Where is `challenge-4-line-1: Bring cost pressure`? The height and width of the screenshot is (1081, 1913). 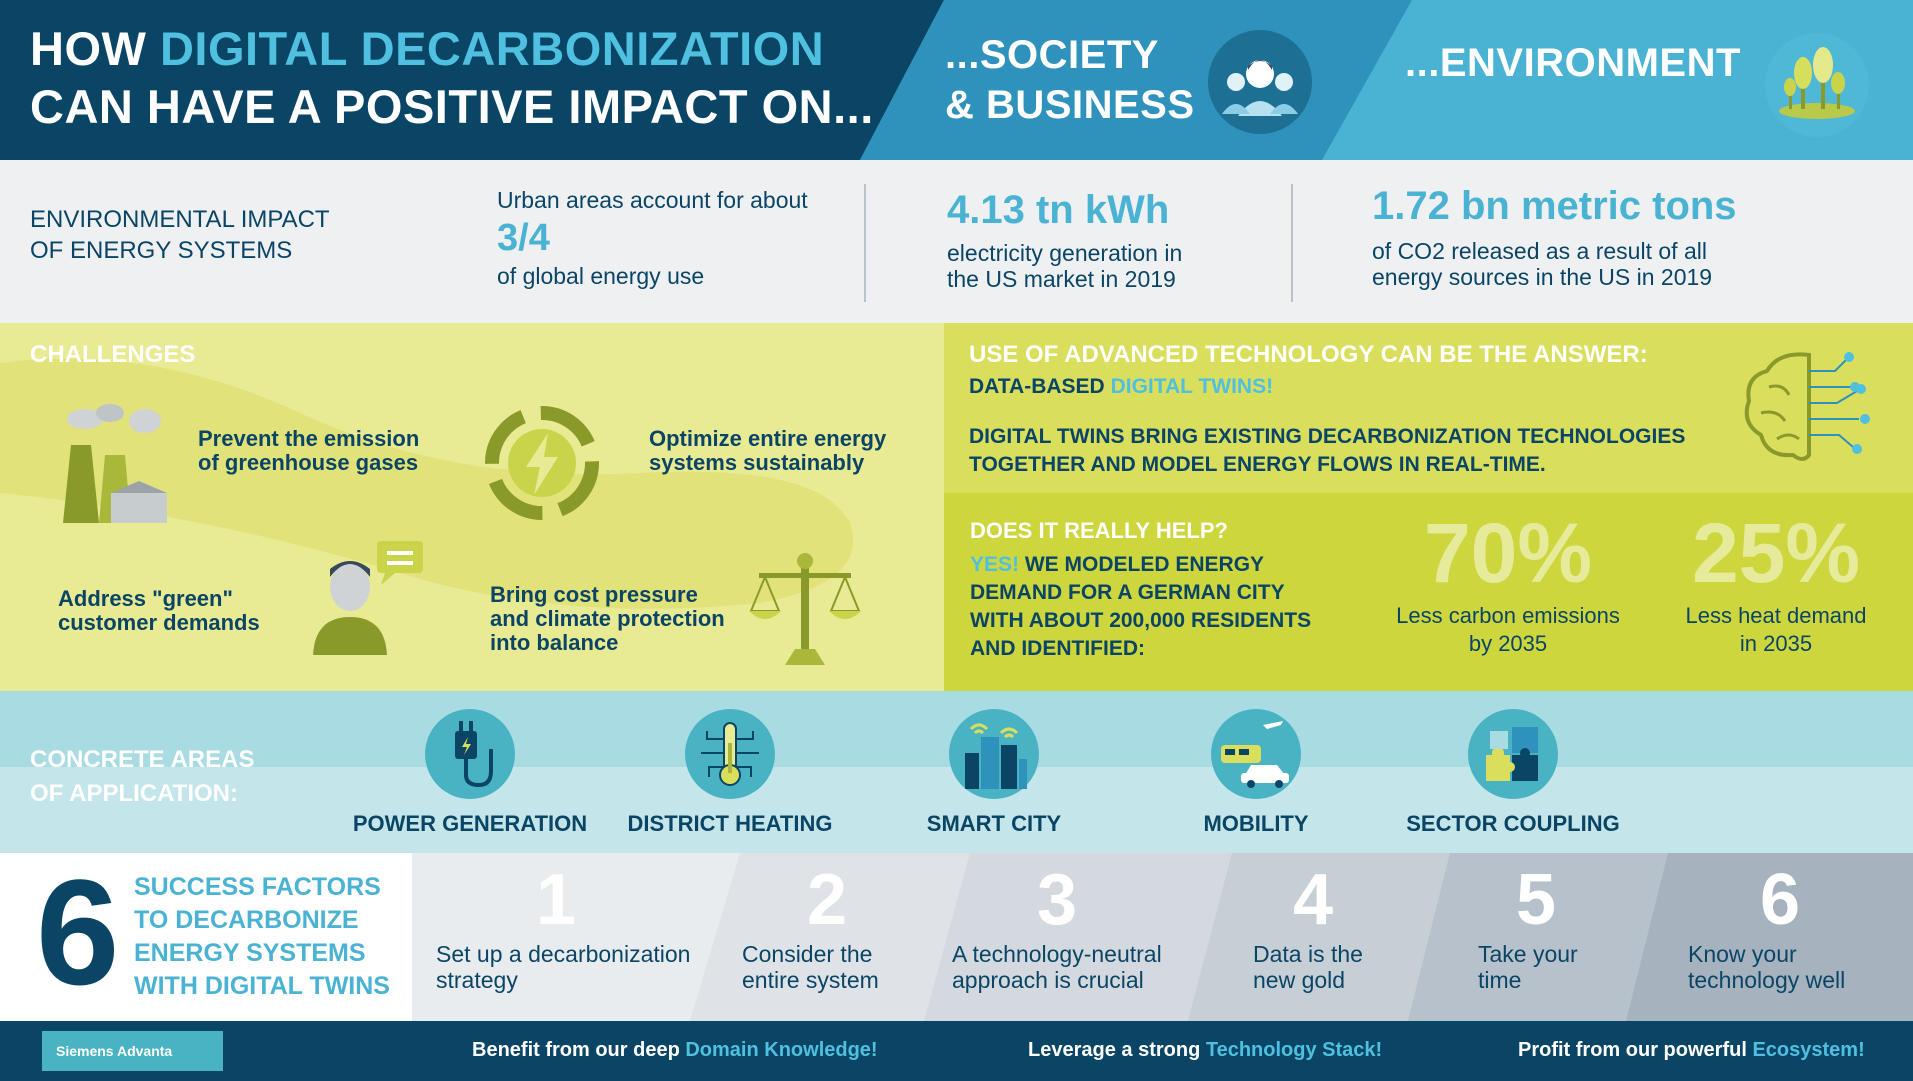 challenge-4-line-1: Bring cost pressure is located at coordinates (594, 594).